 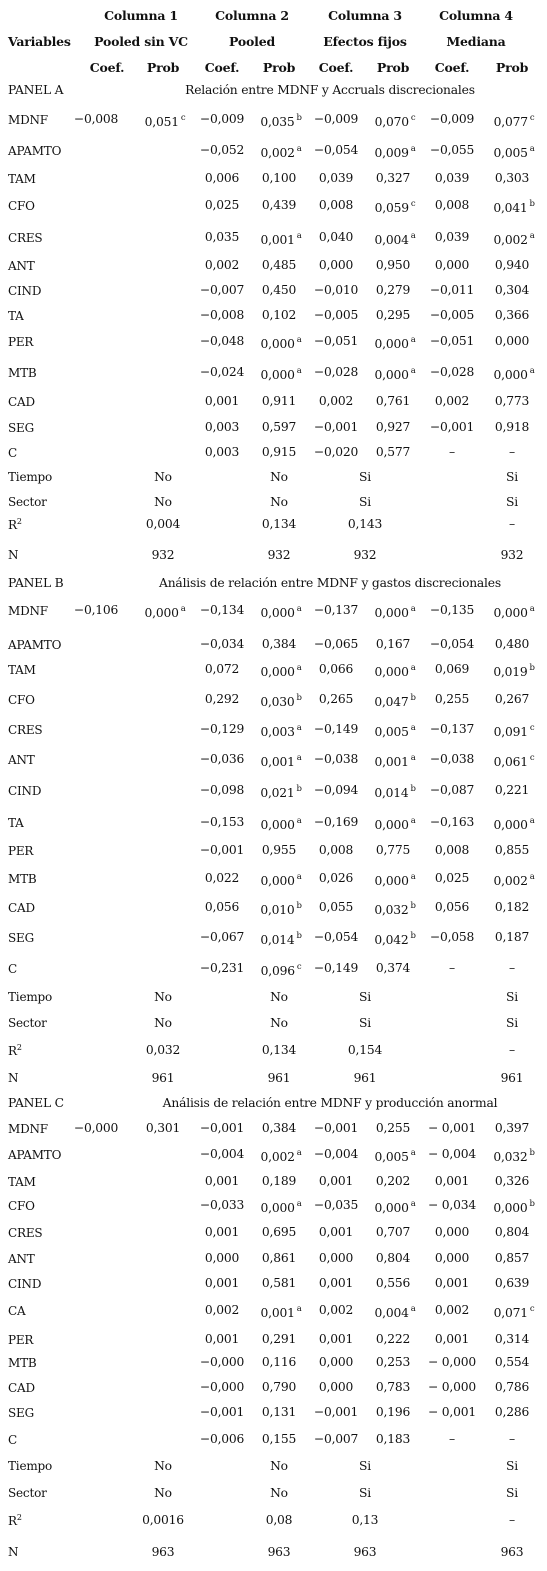 I want to click on prob-cell: 0,004 a, so click(x=395, y=239).